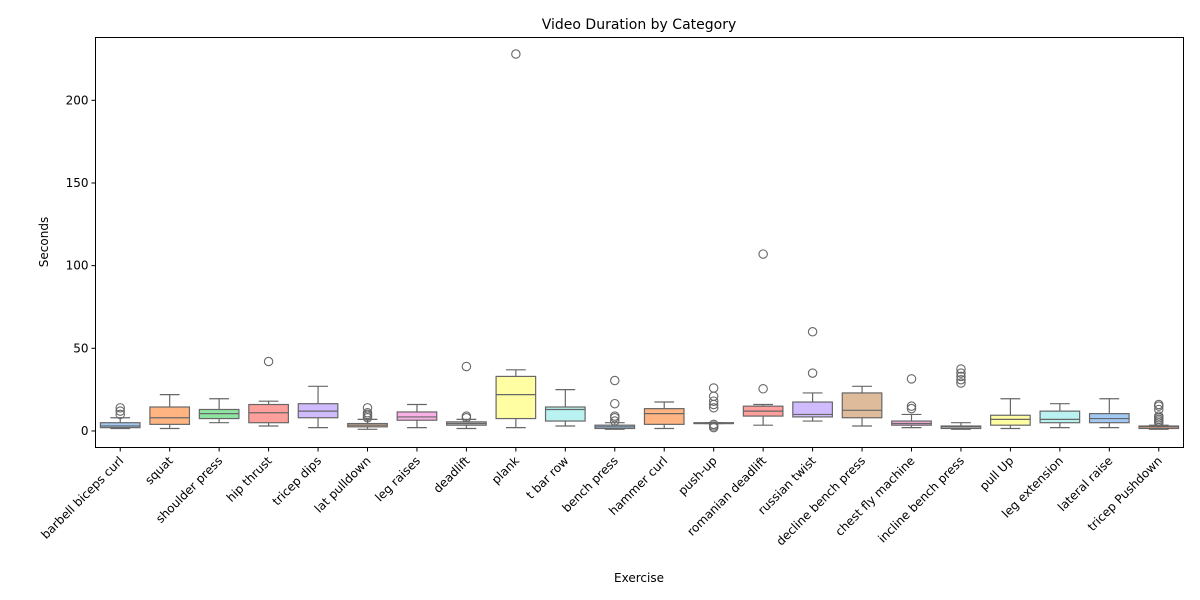  Describe the element at coordinates (77, 183) in the screenshot. I see `y-tick-label: 150` at that location.